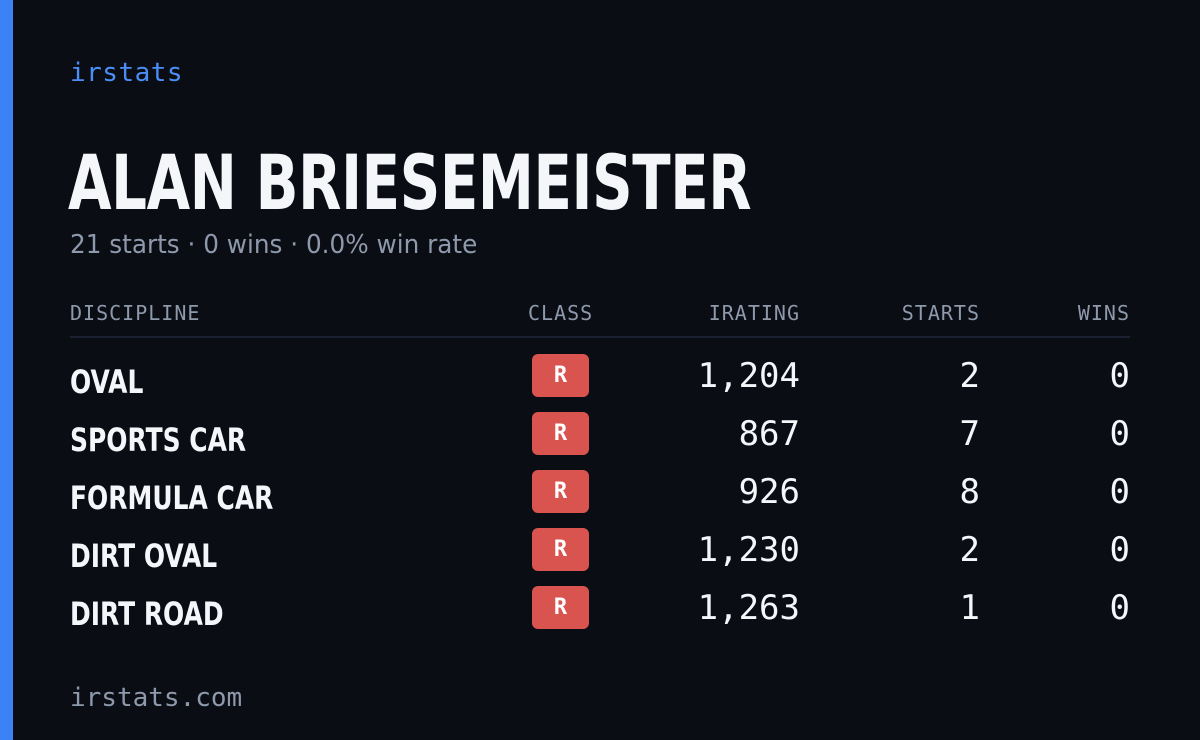 The width and height of the screenshot is (1200, 740). I want to click on driver-summary: 21 starts · 0 wins · 0.0% win rate, so click(274, 245).